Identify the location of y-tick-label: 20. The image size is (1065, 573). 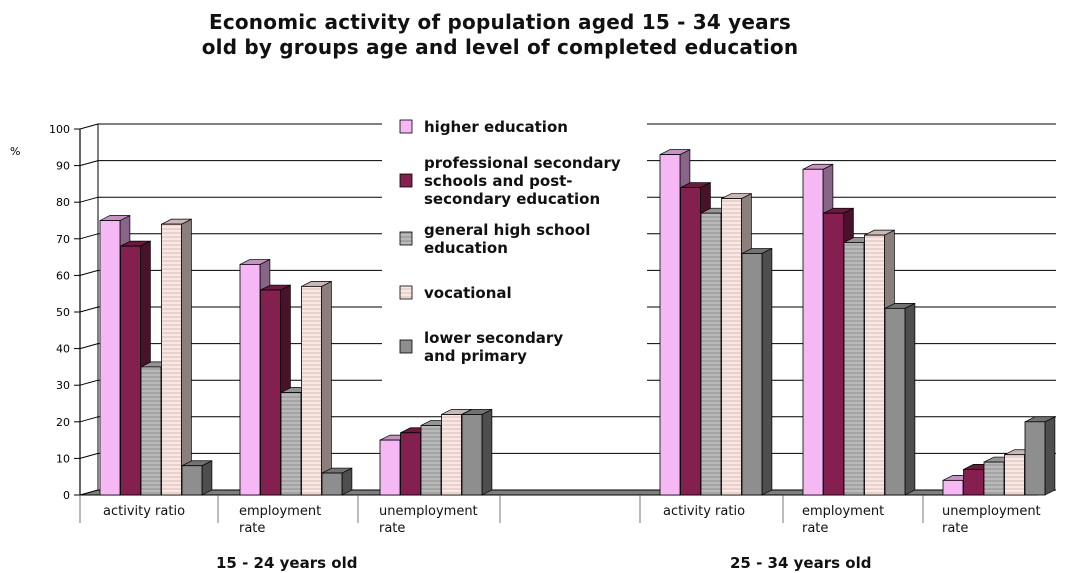
(63, 422).